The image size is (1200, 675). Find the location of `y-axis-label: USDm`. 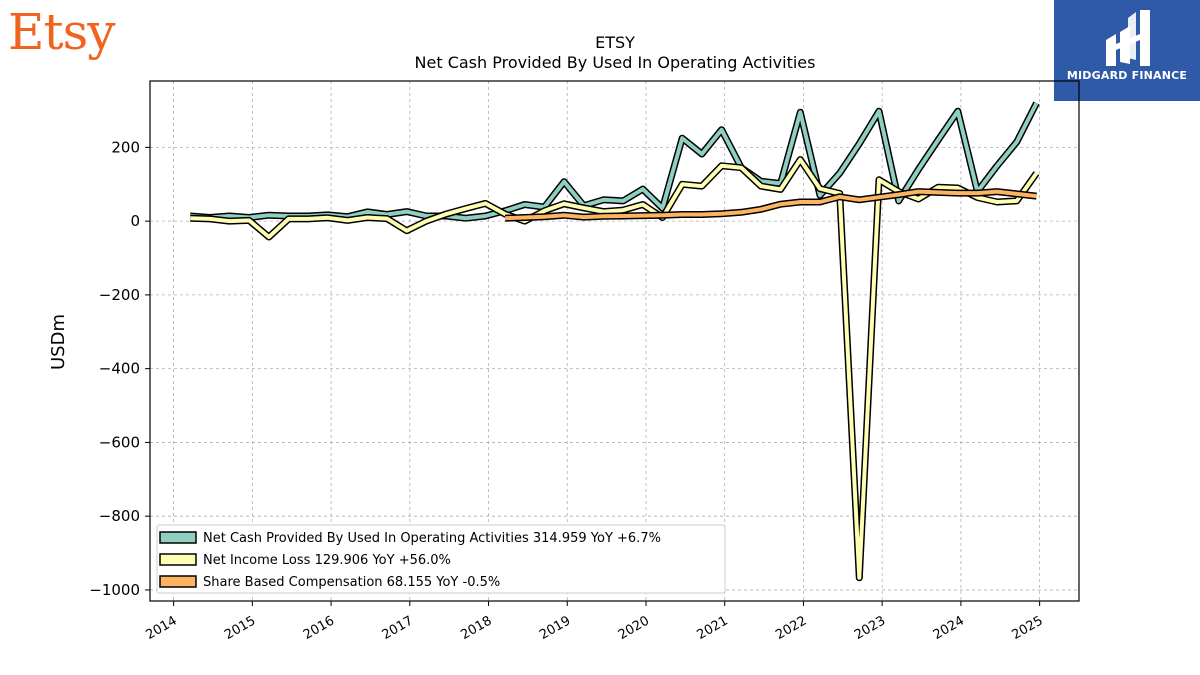

y-axis-label: USDm is located at coordinates (58, 342).